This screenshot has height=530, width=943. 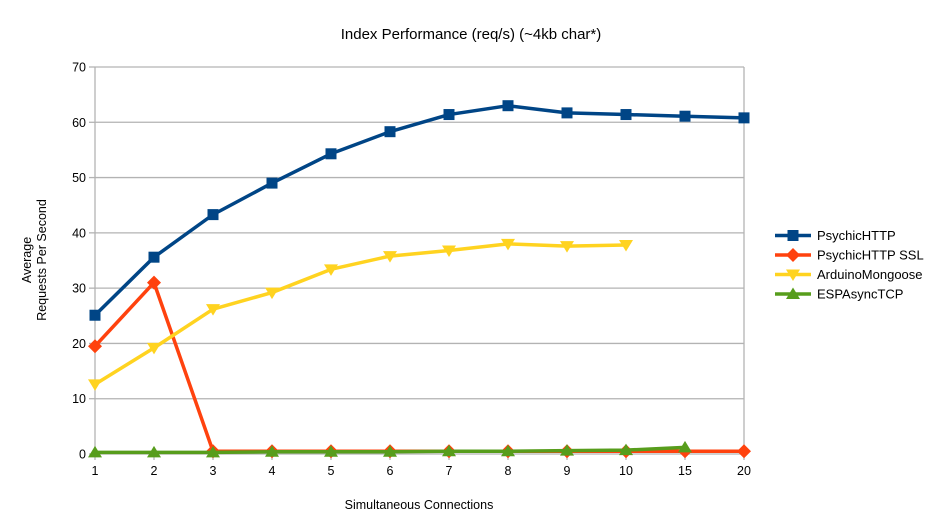 What do you see at coordinates (508, 471) in the screenshot?
I see `x-tick-label-8: 8` at bounding box center [508, 471].